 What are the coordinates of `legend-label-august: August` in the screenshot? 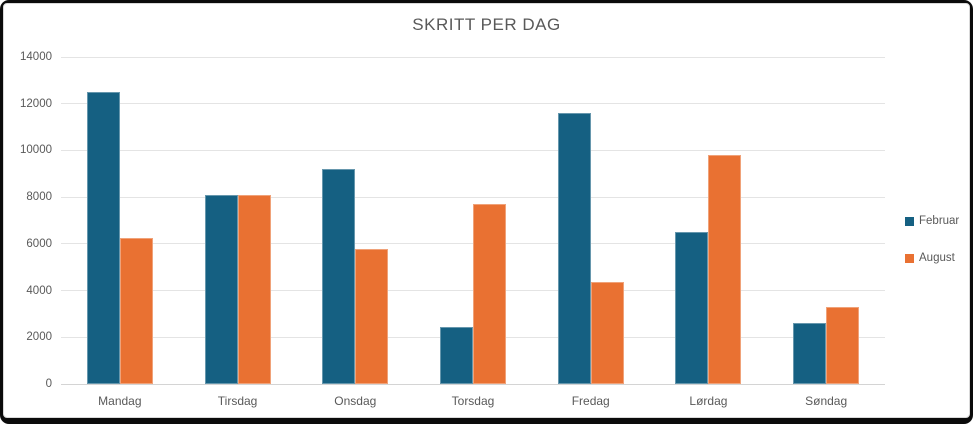 It's located at (937, 258).